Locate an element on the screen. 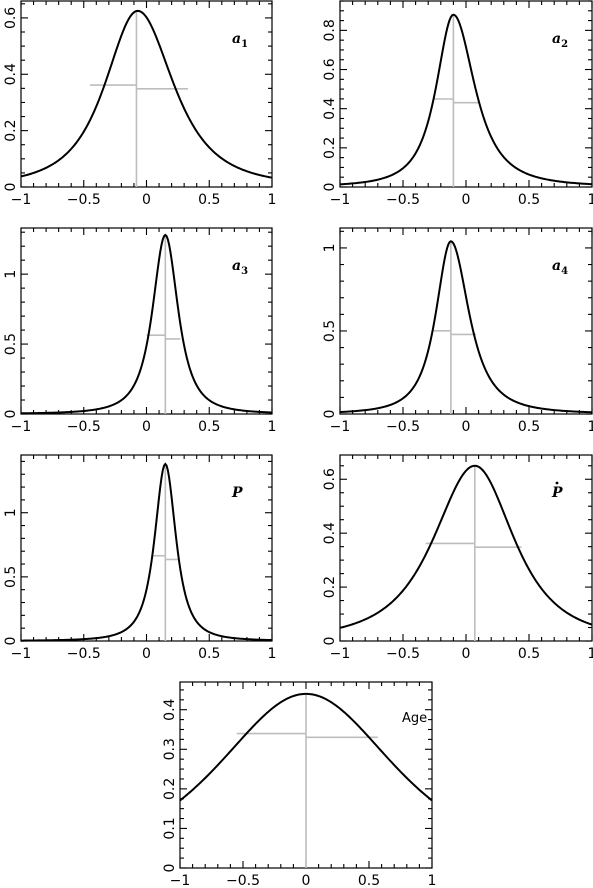 The height and width of the screenshot is (888, 593). panel-3: −1 −0.5 0 0.5 1 0 0.5 1 a3 is located at coordinates (140, 331).